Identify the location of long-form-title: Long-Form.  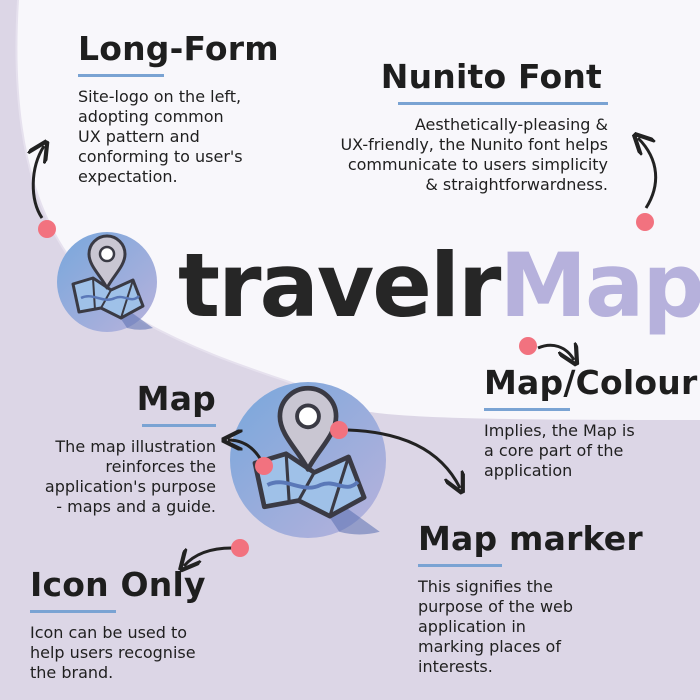
(178, 48).